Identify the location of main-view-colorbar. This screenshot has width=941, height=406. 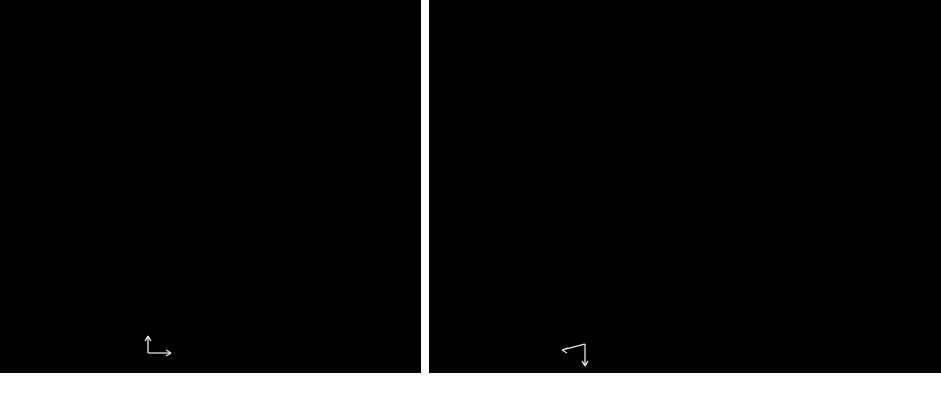
(14, 187).